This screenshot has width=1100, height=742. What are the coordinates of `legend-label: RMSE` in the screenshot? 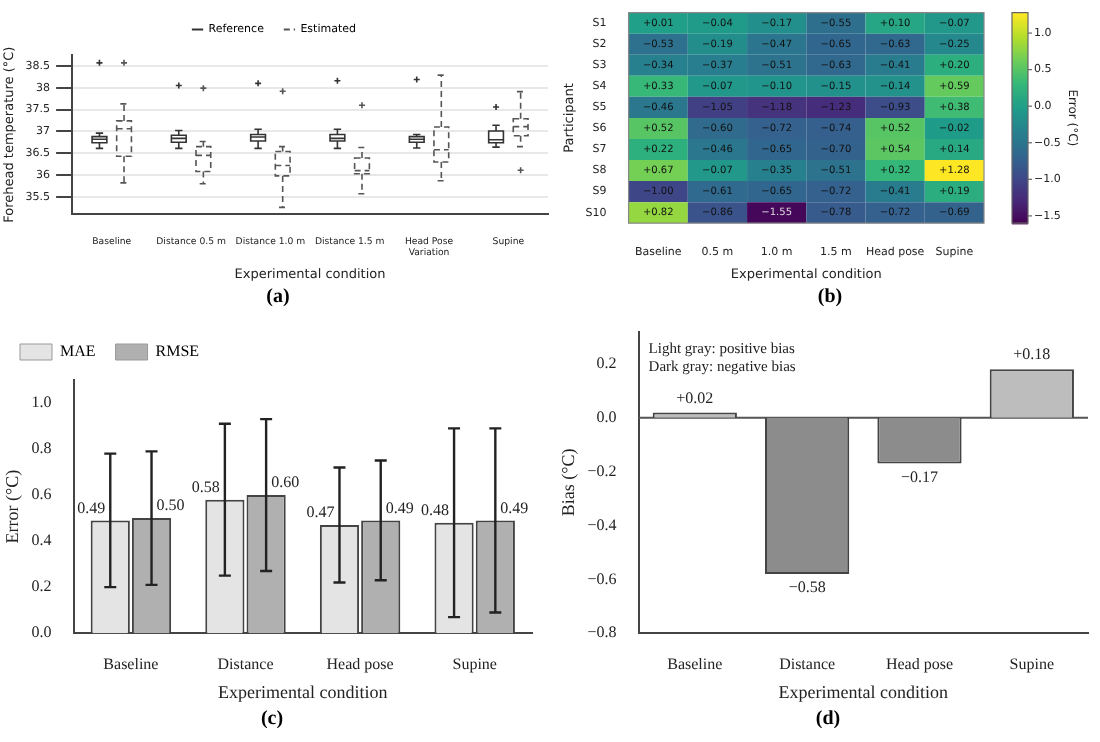 It's located at (177, 351).